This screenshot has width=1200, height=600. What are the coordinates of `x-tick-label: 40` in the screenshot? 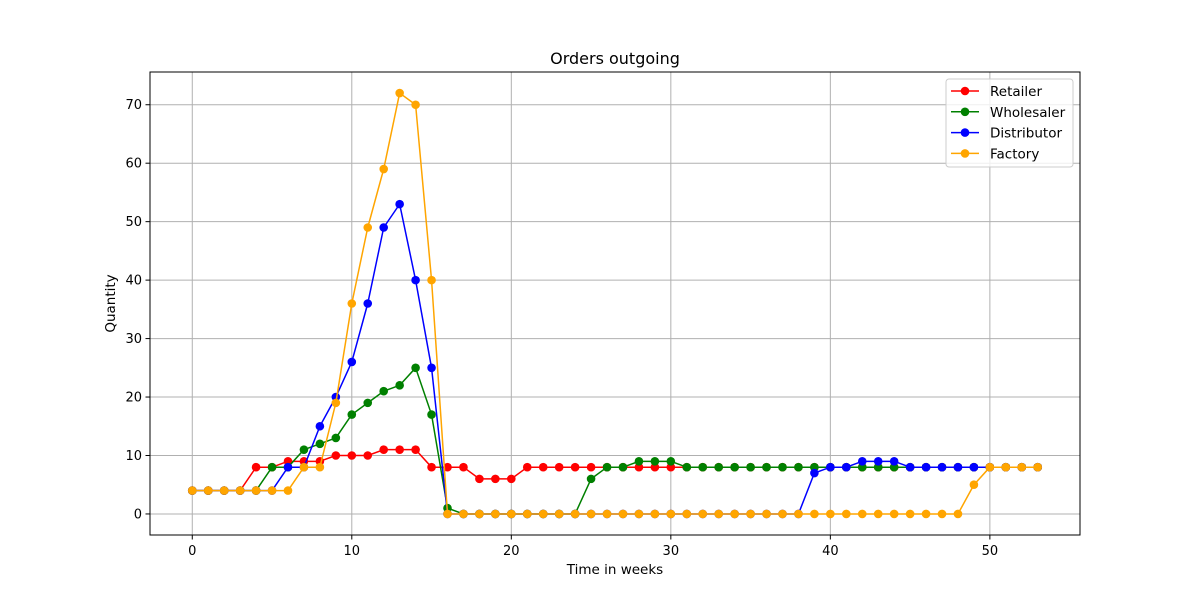 It's located at (830, 551).